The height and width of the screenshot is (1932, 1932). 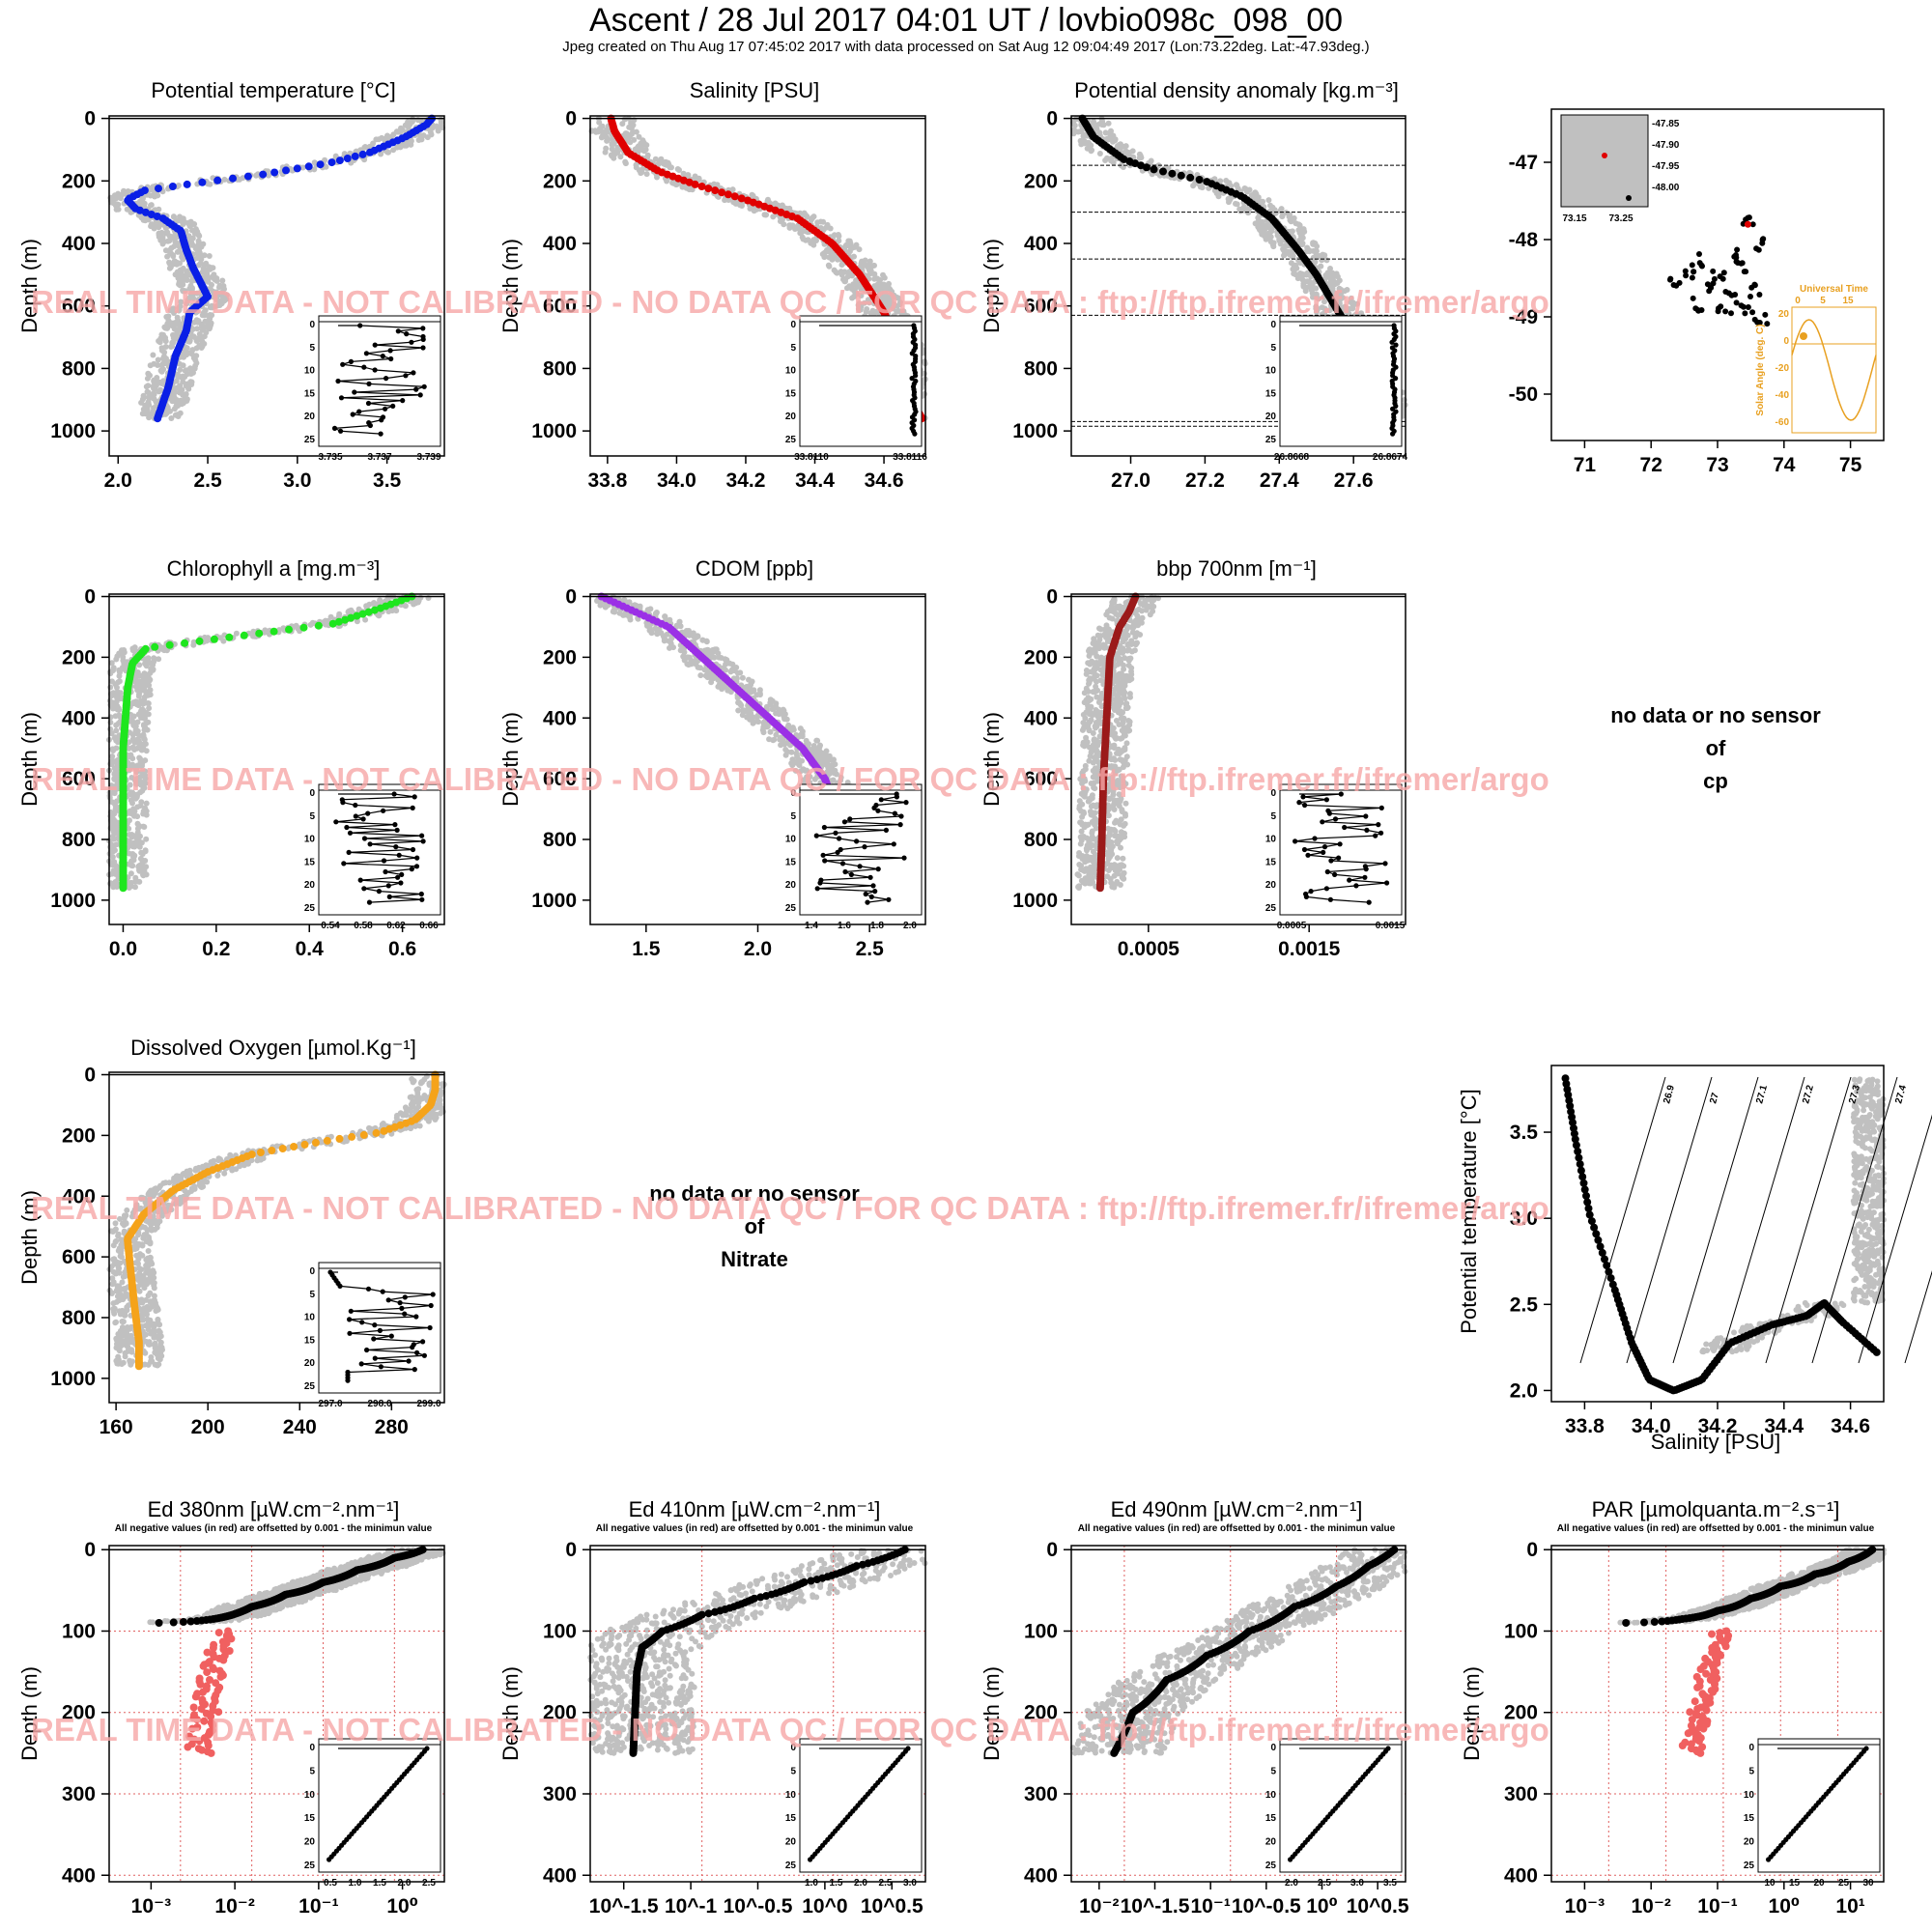 I want to click on temp-profile, so click(x=280, y=268).